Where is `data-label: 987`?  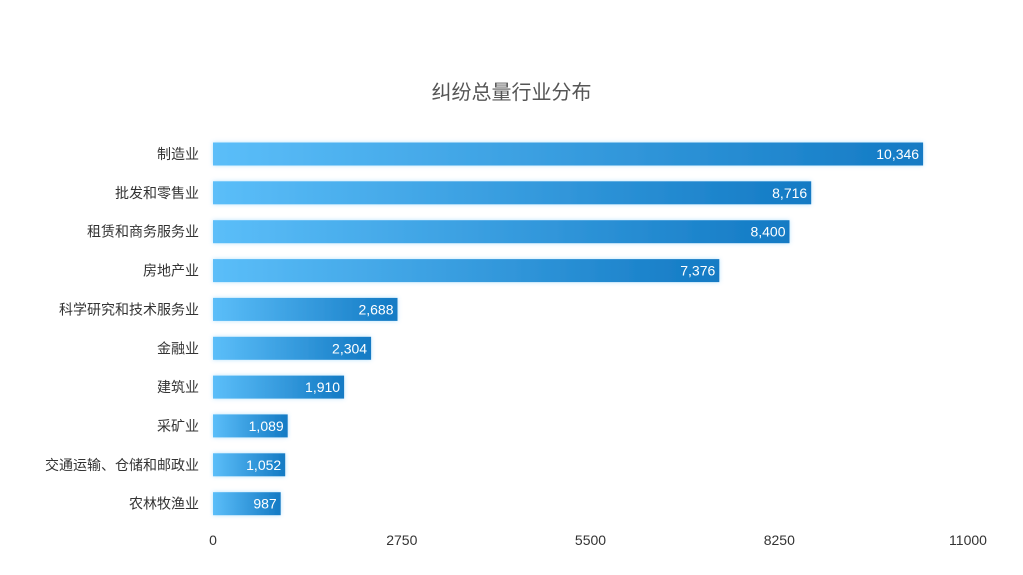
data-label: 987 is located at coordinates (265, 504).